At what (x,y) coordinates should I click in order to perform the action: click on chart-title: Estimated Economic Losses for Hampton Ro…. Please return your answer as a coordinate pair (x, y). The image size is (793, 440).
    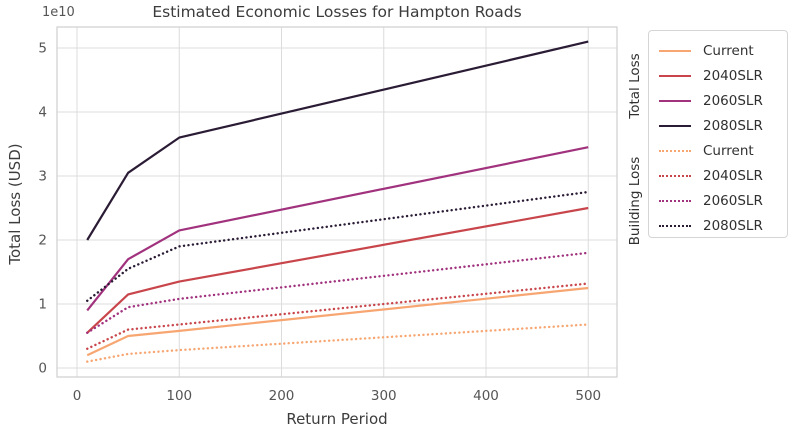
    Looking at the image, I should click on (337, 12).